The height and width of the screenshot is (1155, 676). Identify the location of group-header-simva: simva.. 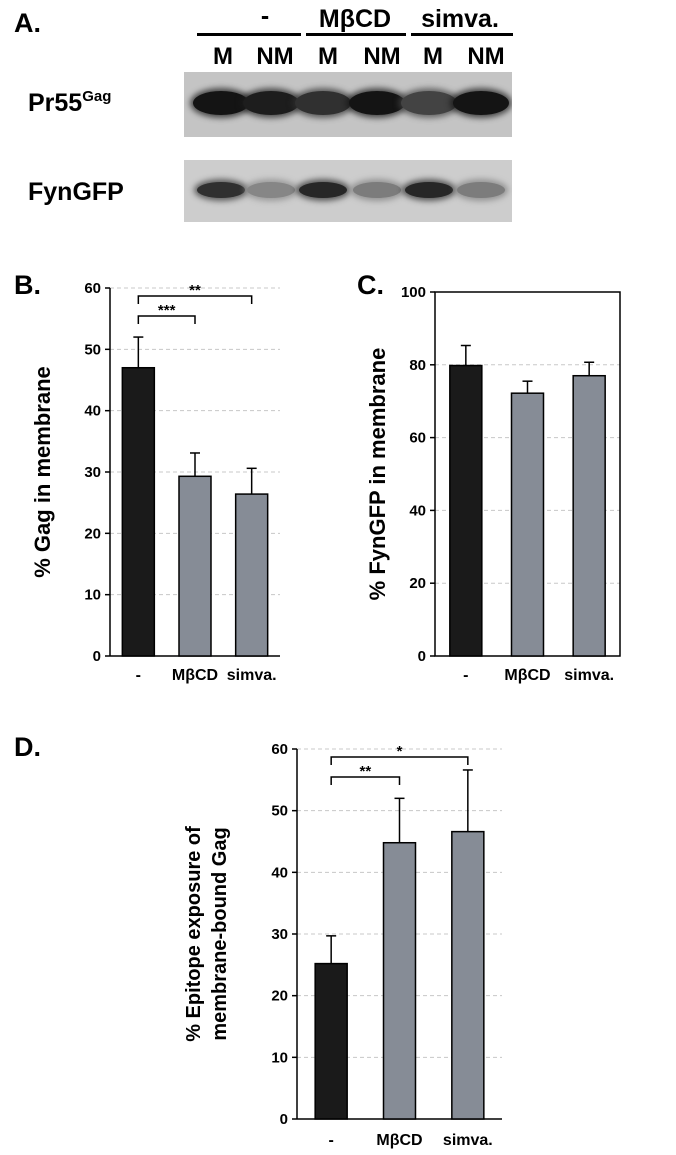
(460, 19).